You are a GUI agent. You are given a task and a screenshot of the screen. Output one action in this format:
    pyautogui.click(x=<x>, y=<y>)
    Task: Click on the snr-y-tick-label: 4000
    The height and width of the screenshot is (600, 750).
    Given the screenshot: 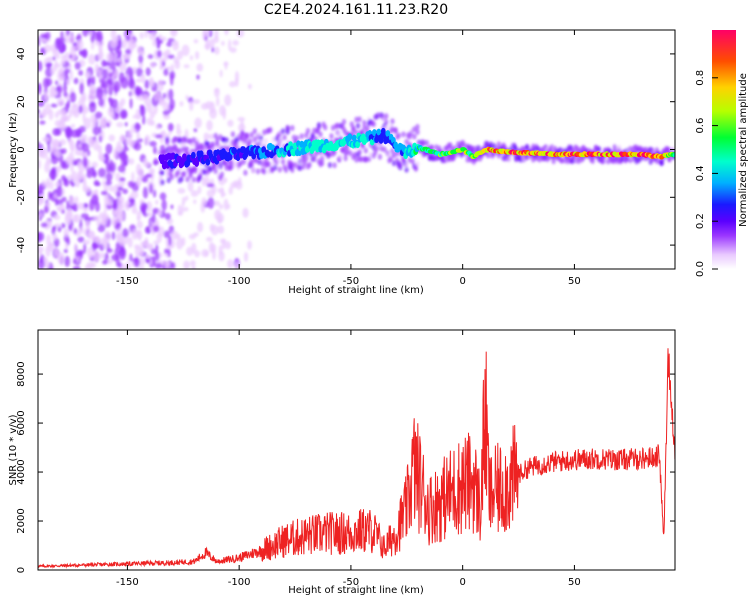 What is the action you would take?
    pyautogui.click(x=21, y=471)
    